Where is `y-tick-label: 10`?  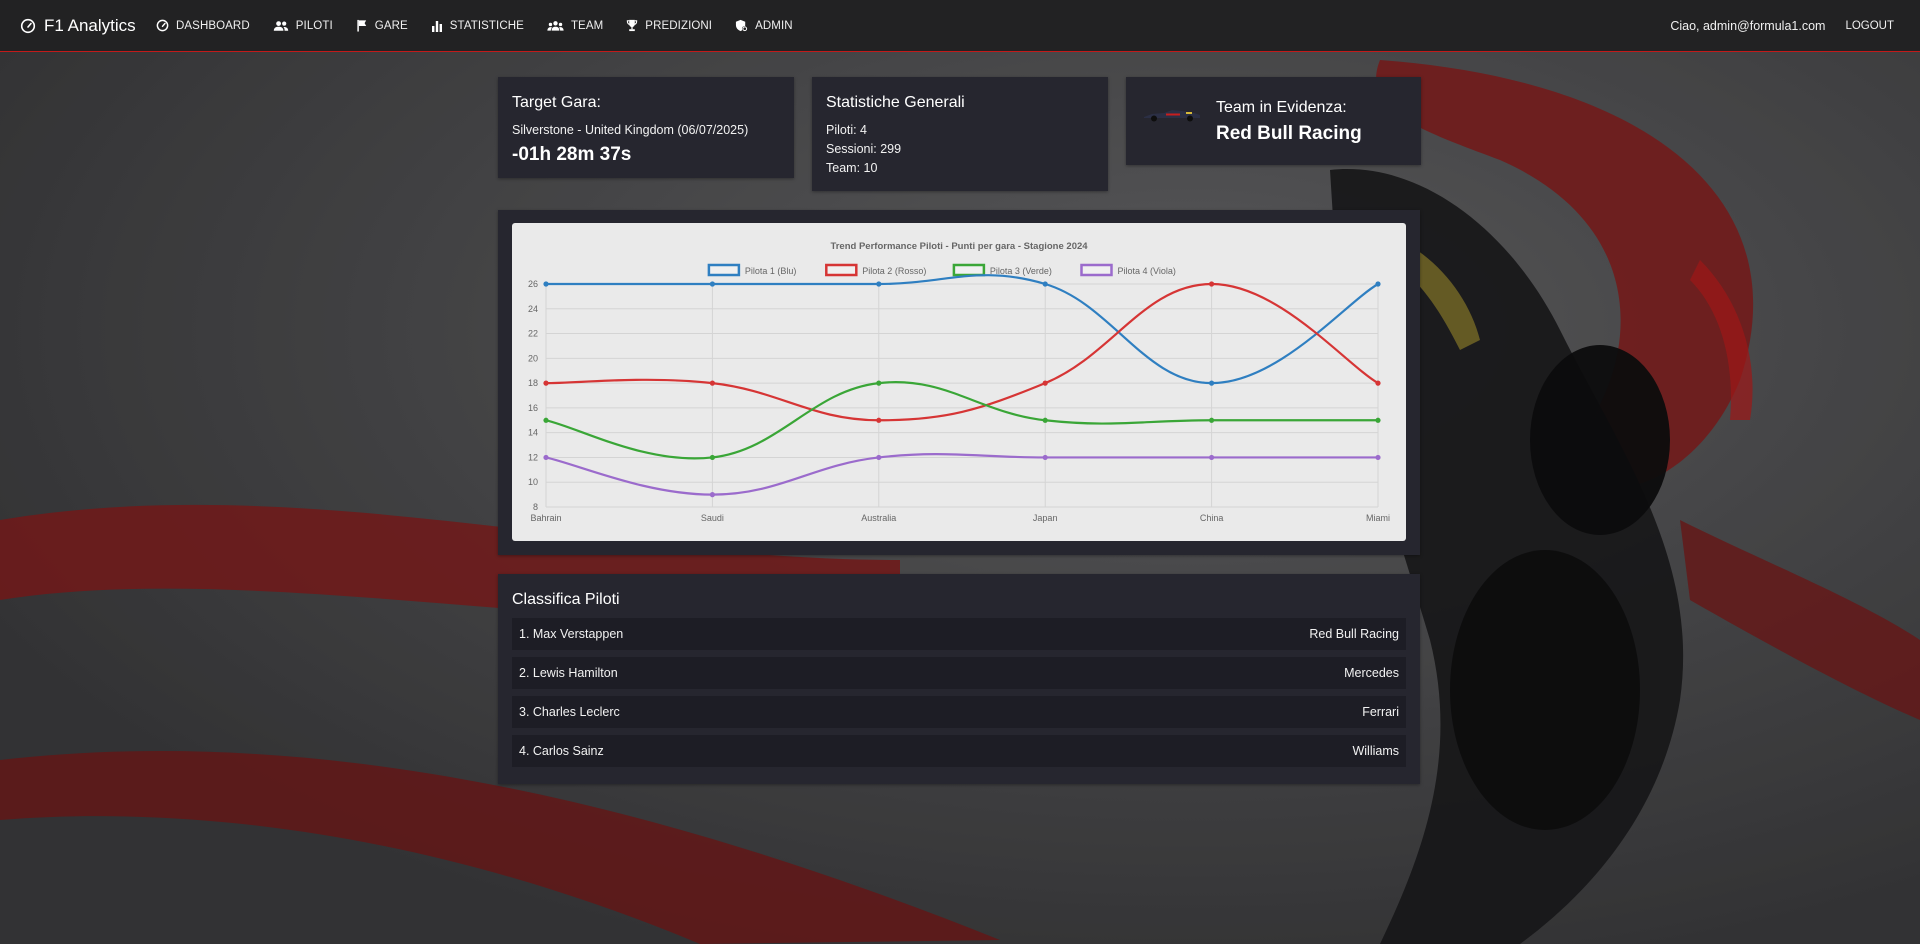
y-tick-label: 10 is located at coordinates (533, 482).